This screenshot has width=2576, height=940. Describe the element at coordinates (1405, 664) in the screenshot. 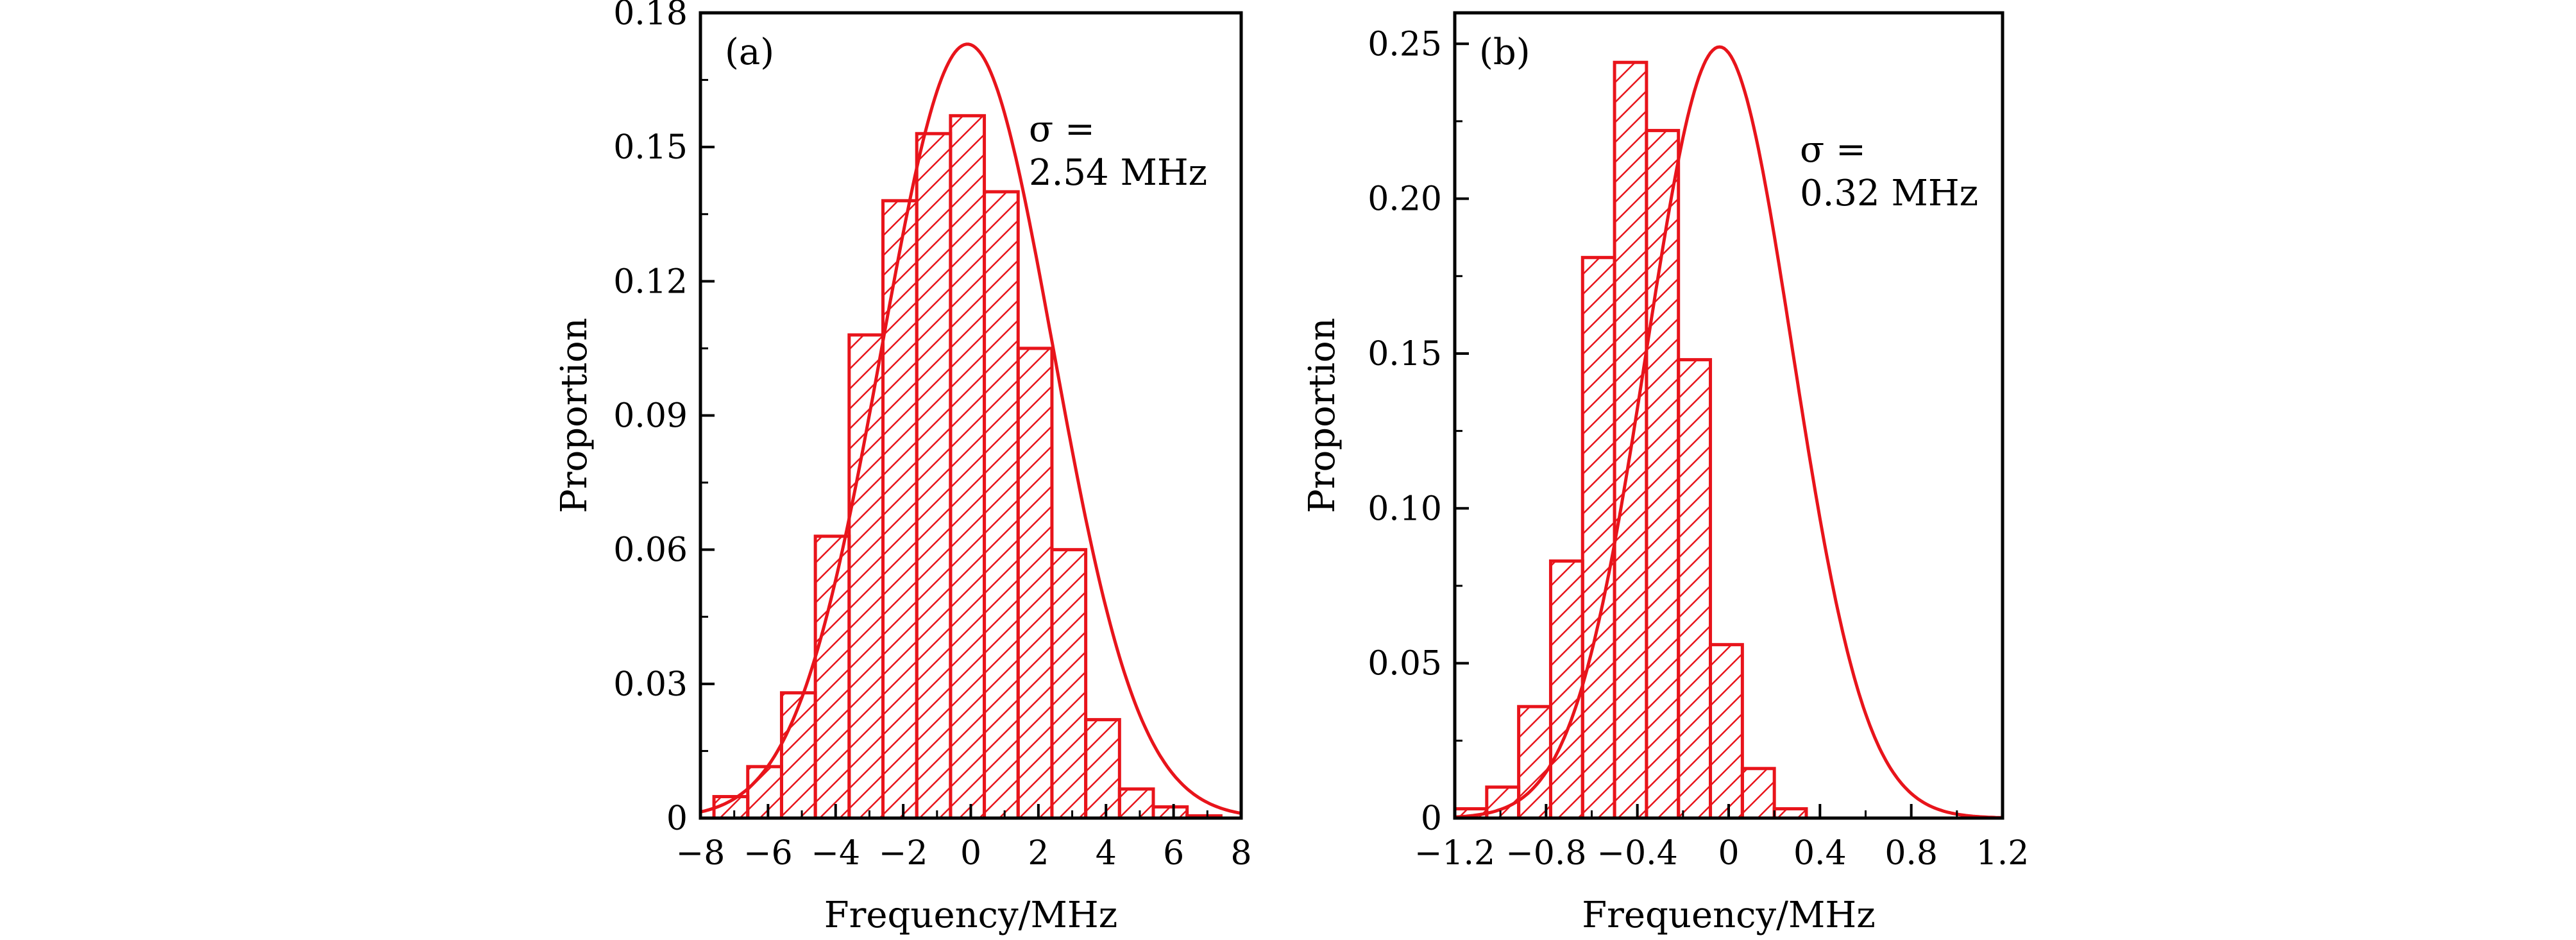

I see `y-tick-label-b: 0.05` at that location.